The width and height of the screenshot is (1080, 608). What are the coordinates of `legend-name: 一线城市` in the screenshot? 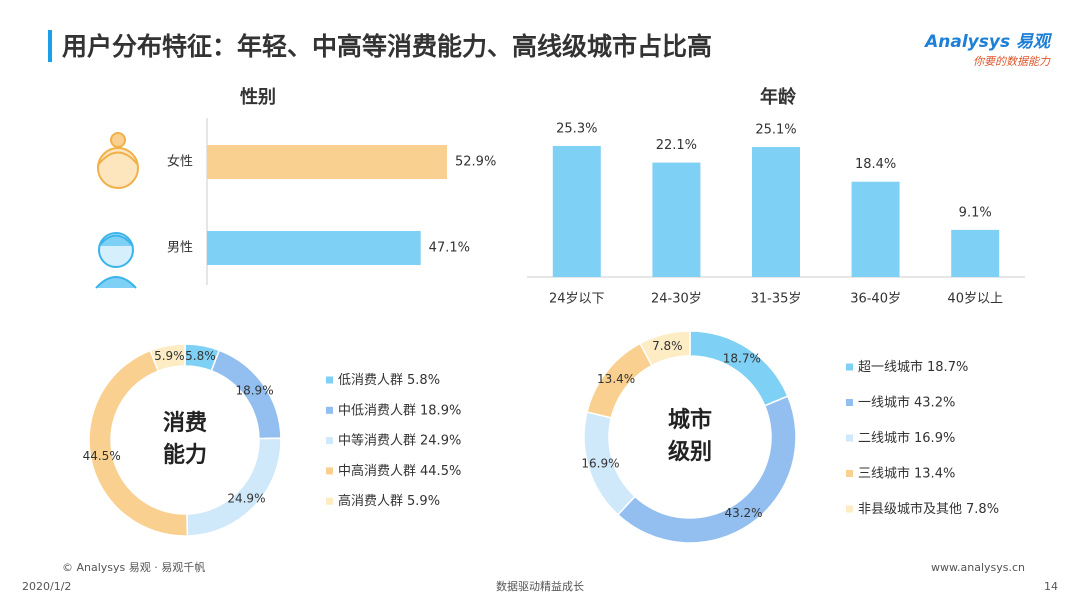 It's located at (884, 402).